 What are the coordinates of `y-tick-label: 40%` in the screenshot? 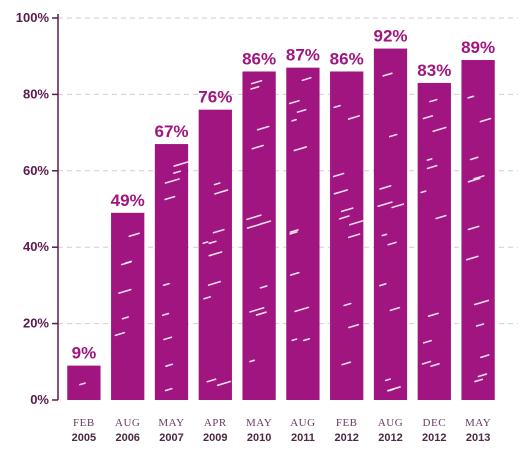 It's located at (36, 246).